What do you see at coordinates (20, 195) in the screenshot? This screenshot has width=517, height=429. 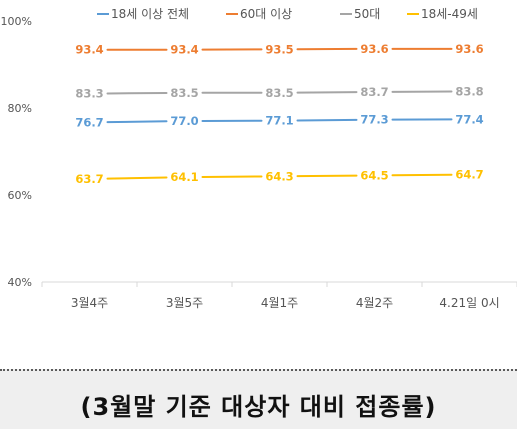 I see `y-tick-label: 60%` at bounding box center [20, 195].